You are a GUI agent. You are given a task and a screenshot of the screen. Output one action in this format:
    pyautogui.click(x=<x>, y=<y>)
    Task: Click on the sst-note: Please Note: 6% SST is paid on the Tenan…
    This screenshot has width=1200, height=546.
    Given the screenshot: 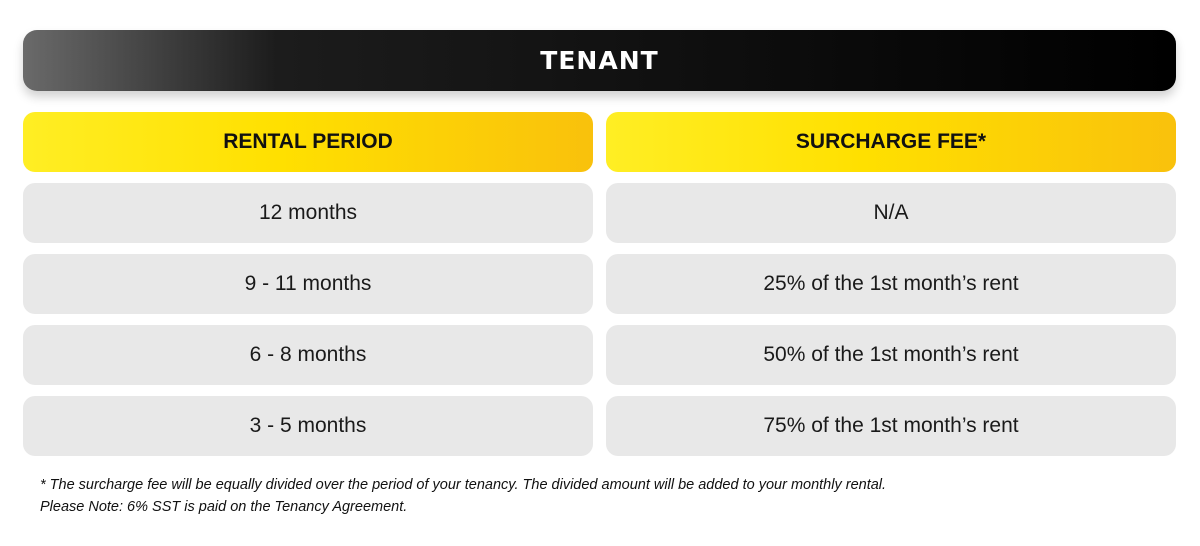 What is the action you would take?
    pyautogui.click(x=224, y=507)
    